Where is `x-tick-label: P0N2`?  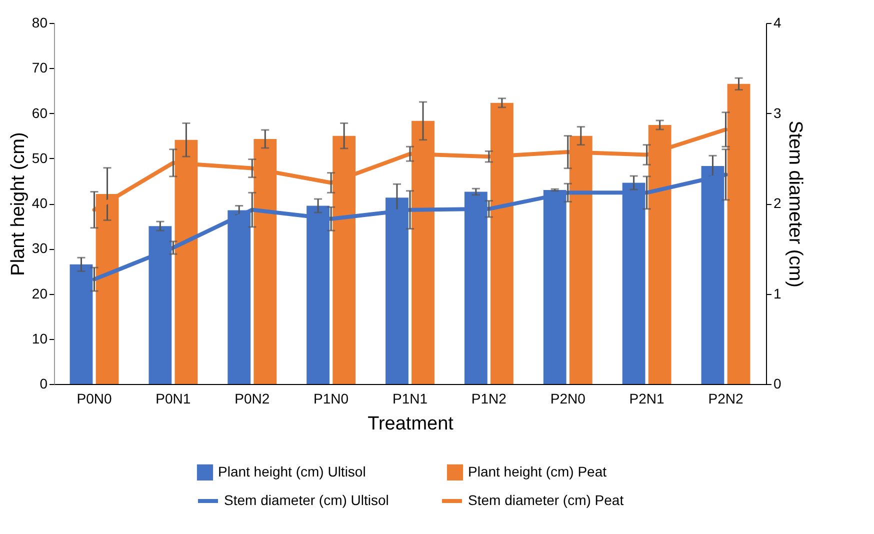
x-tick-label: P0N2 is located at coordinates (252, 398).